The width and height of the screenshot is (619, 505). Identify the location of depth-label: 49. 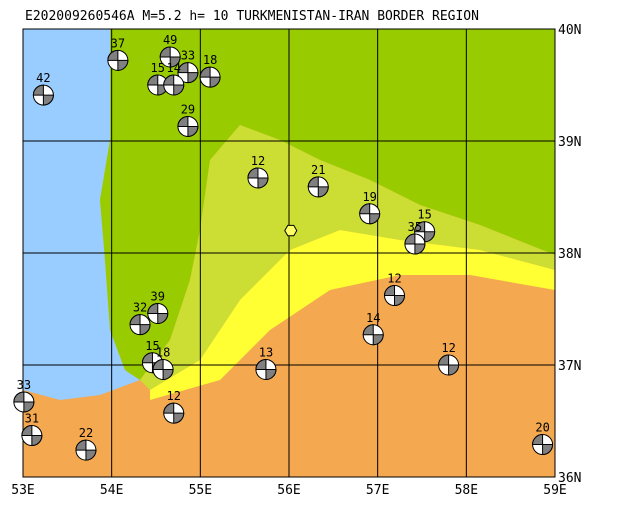
(170, 40).